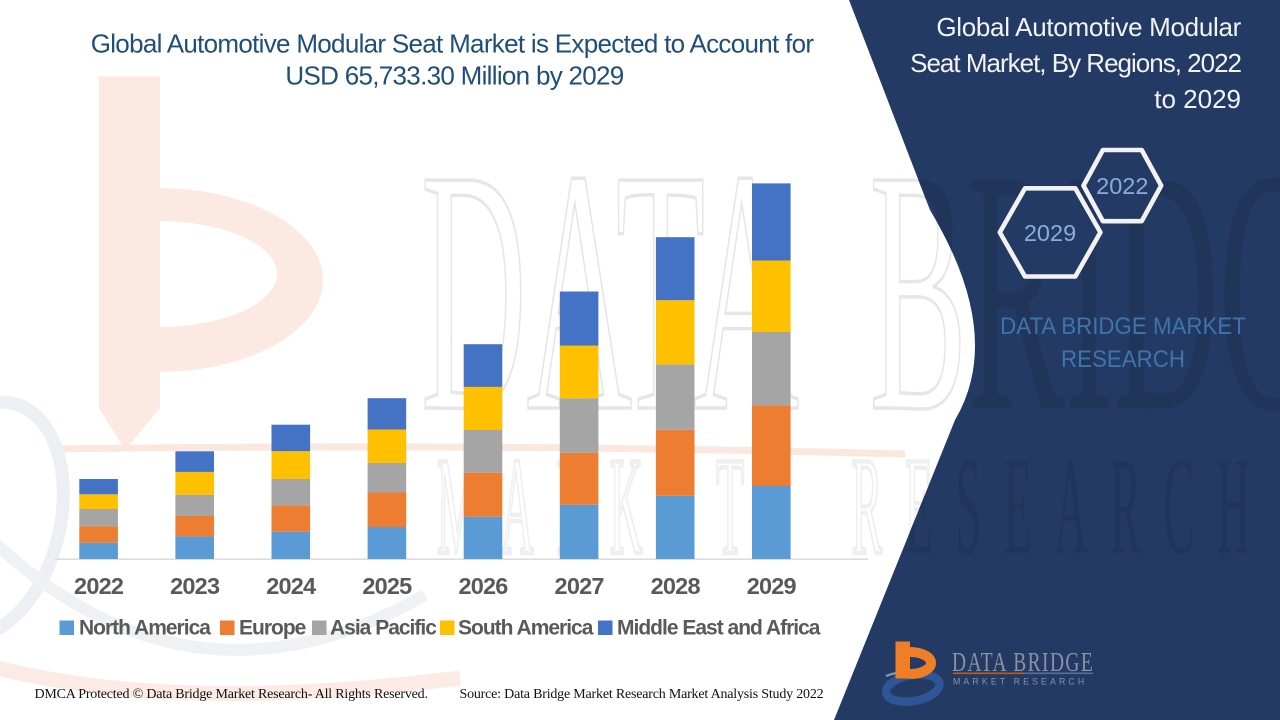  I want to click on svg-text: to 2029, so click(1197, 99).